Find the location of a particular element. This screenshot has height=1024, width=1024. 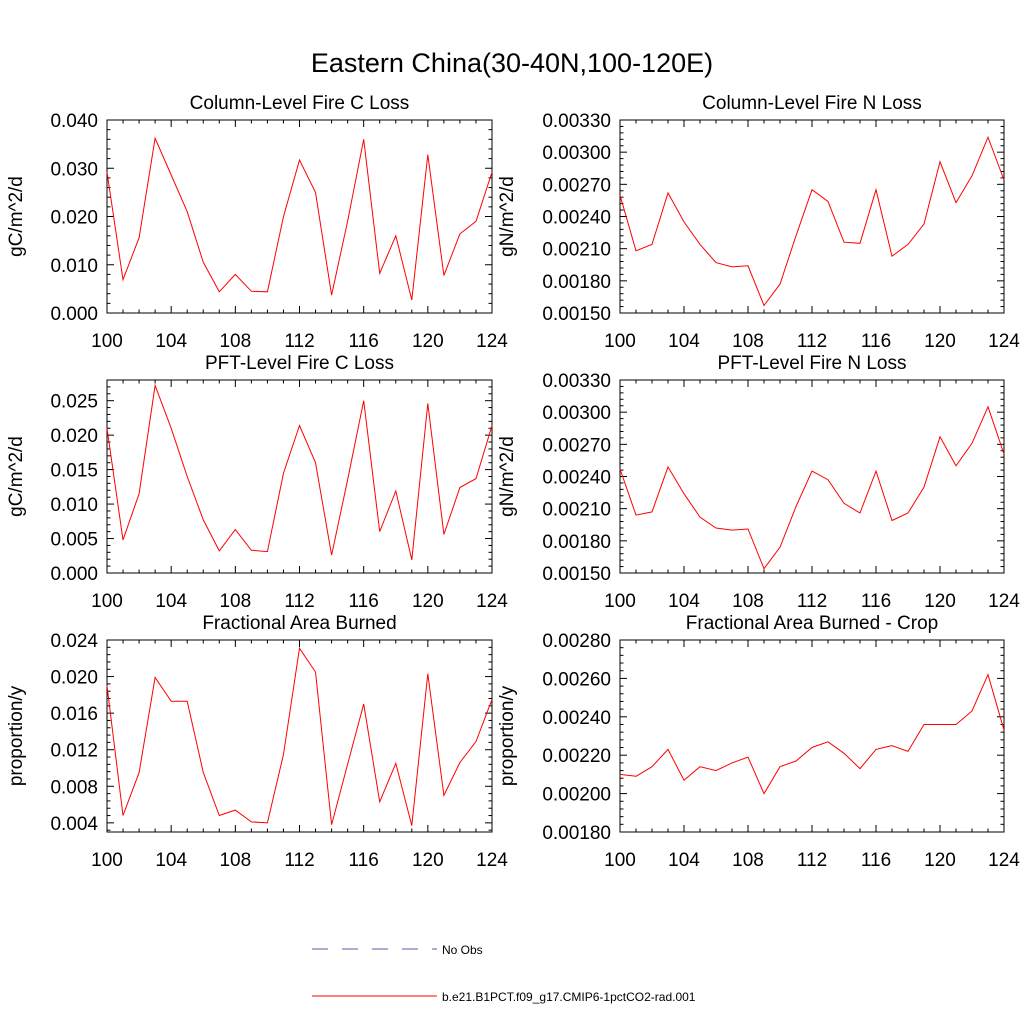

y-tick-label: 0.015 is located at coordinates (74, 471).